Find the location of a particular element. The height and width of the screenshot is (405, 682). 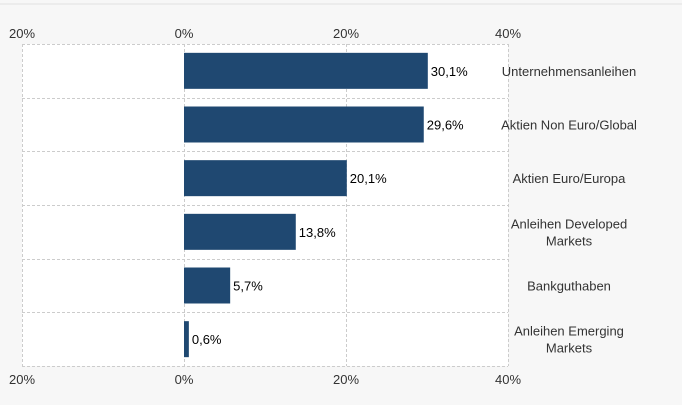

category-label: Aktien Euro/Europa is located at coordinates (570, 178).